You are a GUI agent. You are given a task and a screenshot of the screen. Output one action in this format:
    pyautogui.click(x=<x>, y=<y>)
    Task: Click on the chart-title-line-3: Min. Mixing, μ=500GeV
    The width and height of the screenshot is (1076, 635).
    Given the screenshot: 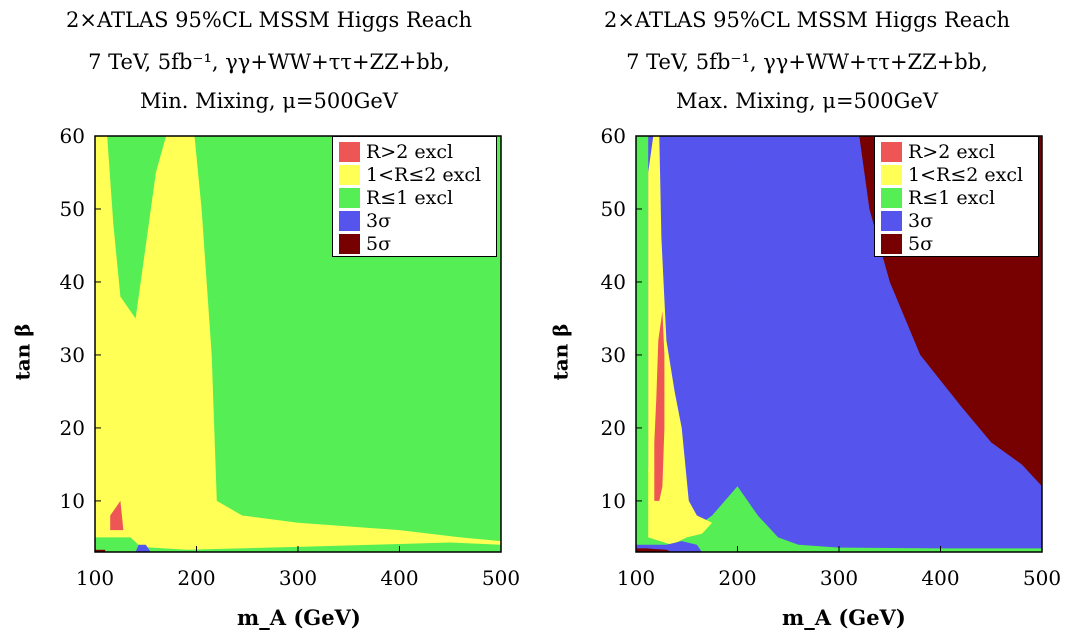 What is the action you would take?
    pyautogui.click(x=269, y=101)
    